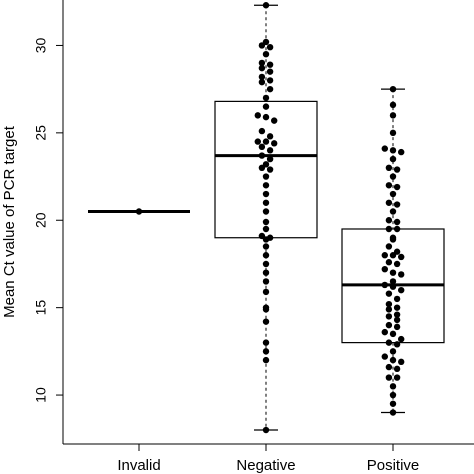  Describe the element at coordinates (139, 211) in the screenshot. I see `data-point-invalid` at that location.